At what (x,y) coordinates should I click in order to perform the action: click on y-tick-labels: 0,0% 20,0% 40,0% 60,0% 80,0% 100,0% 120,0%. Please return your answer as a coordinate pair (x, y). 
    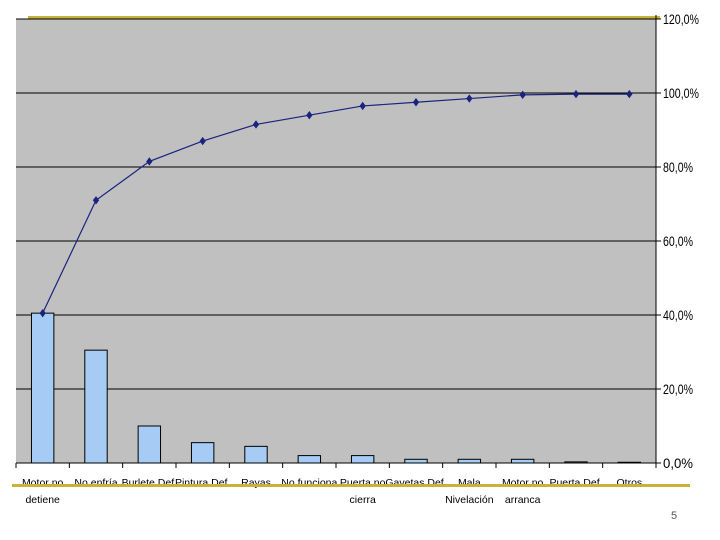
    Looking at the image, I should click on (681, 241).